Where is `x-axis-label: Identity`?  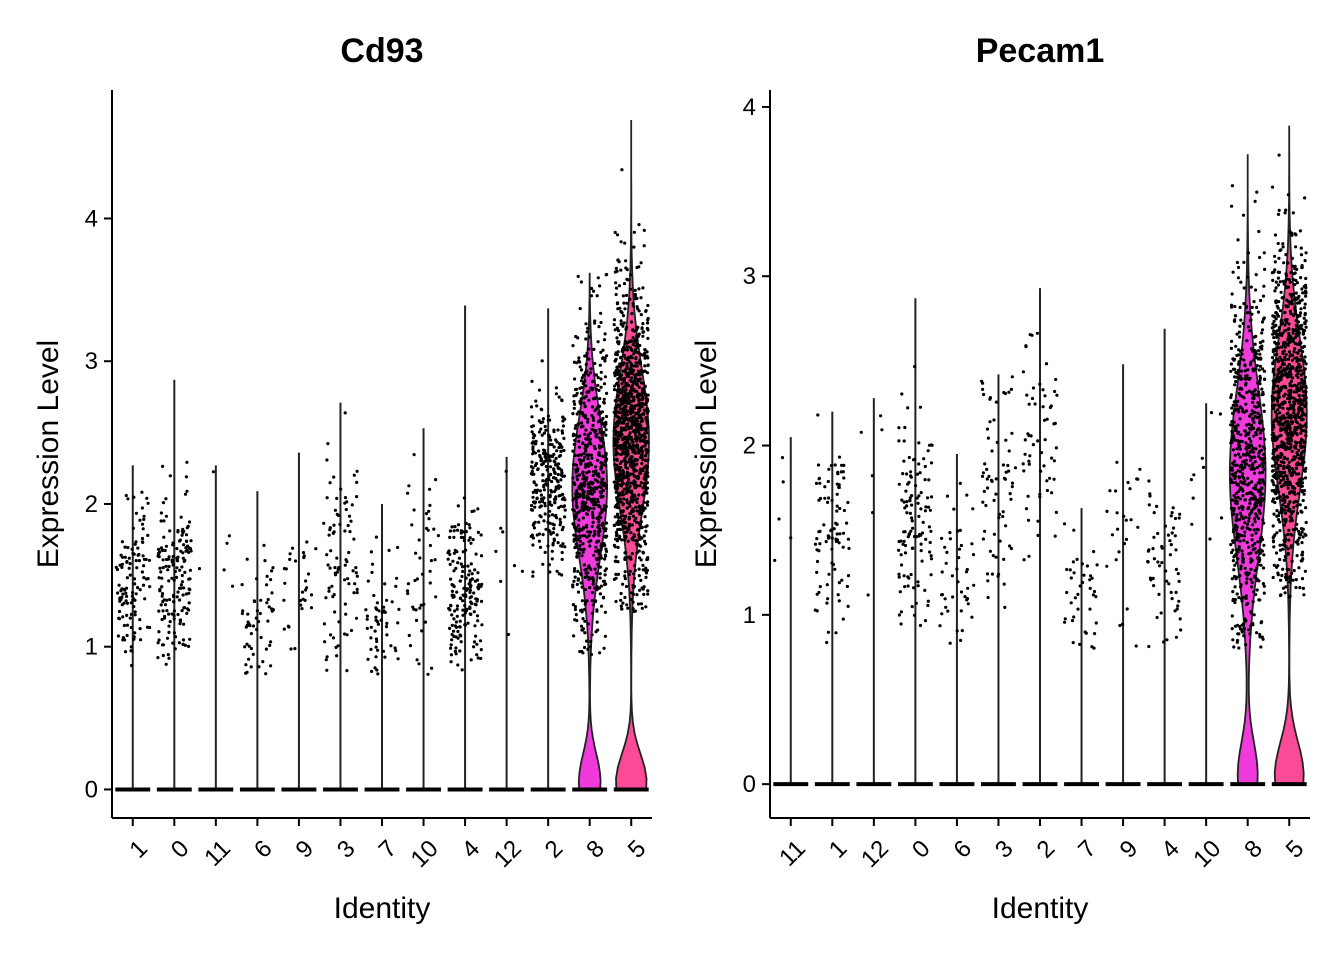
x-axis-label: Identity is located at coordinates (382, 908).